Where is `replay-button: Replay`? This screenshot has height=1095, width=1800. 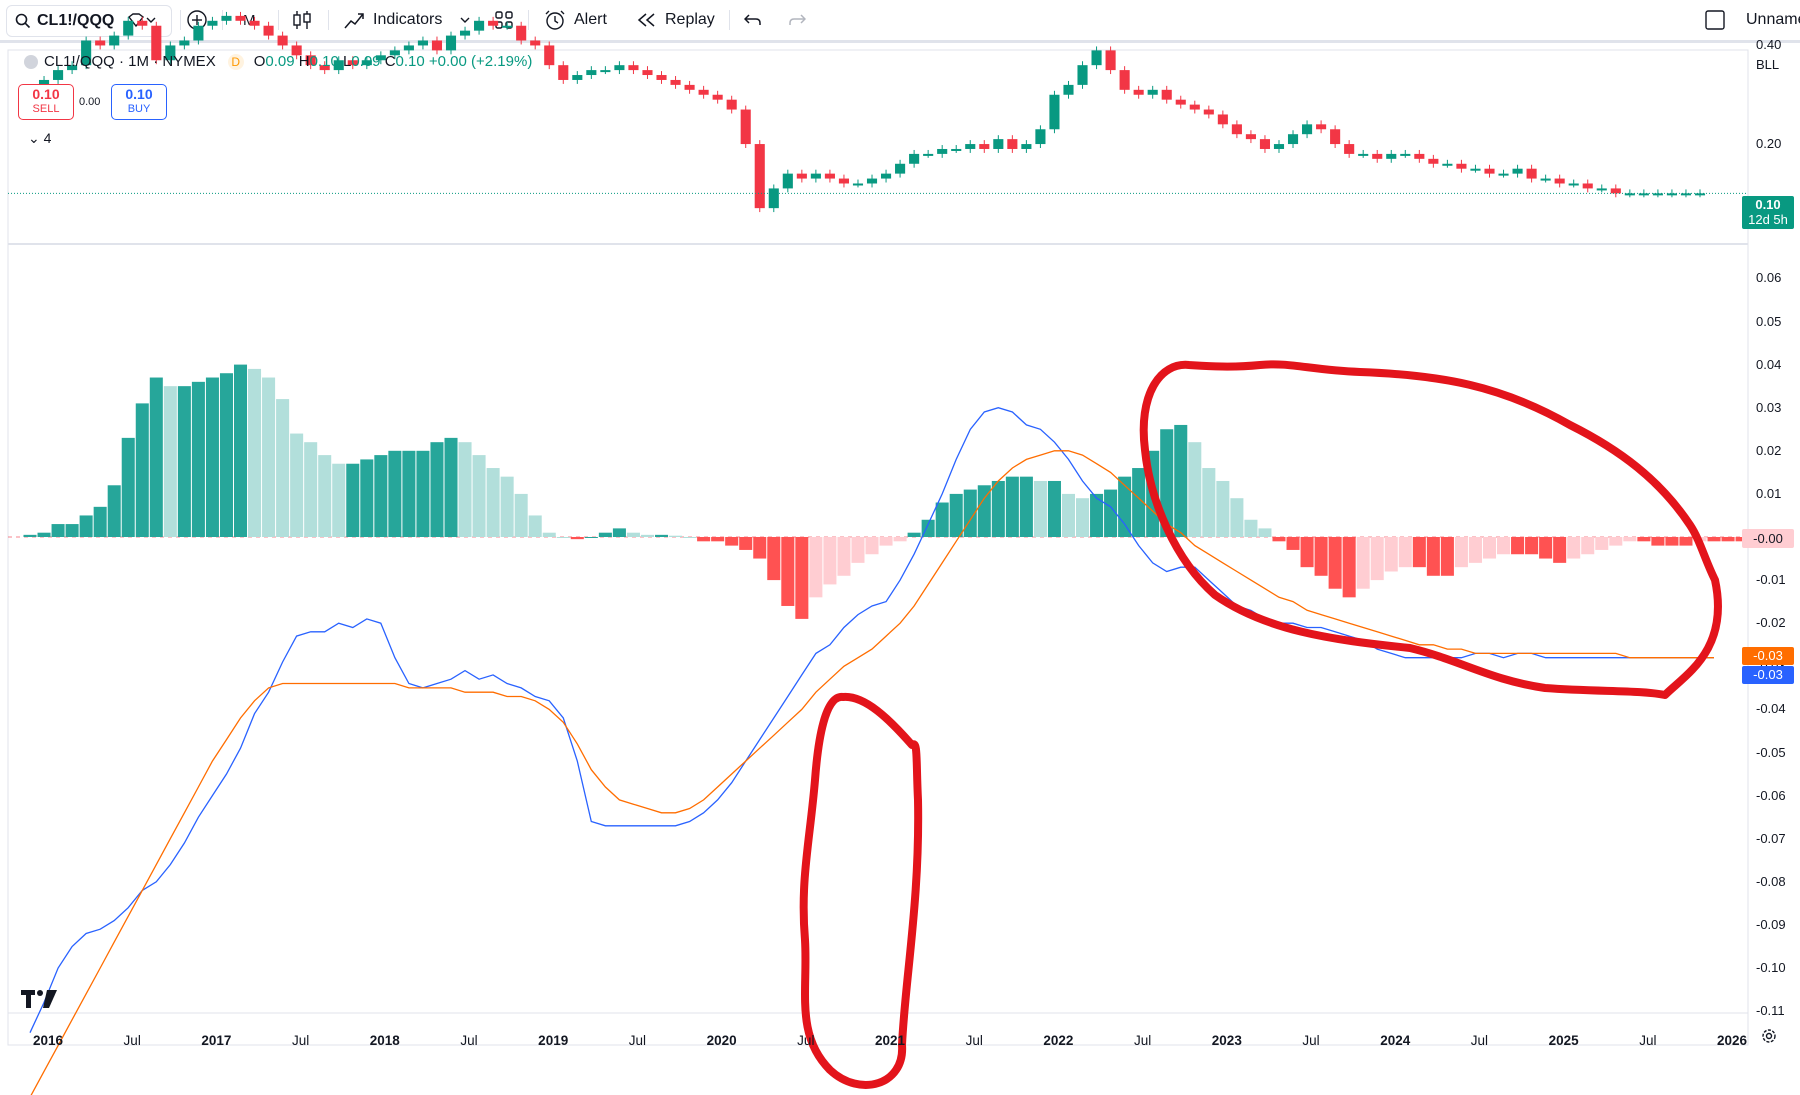 replay-button: Replay is located at coordinates (676, 20).